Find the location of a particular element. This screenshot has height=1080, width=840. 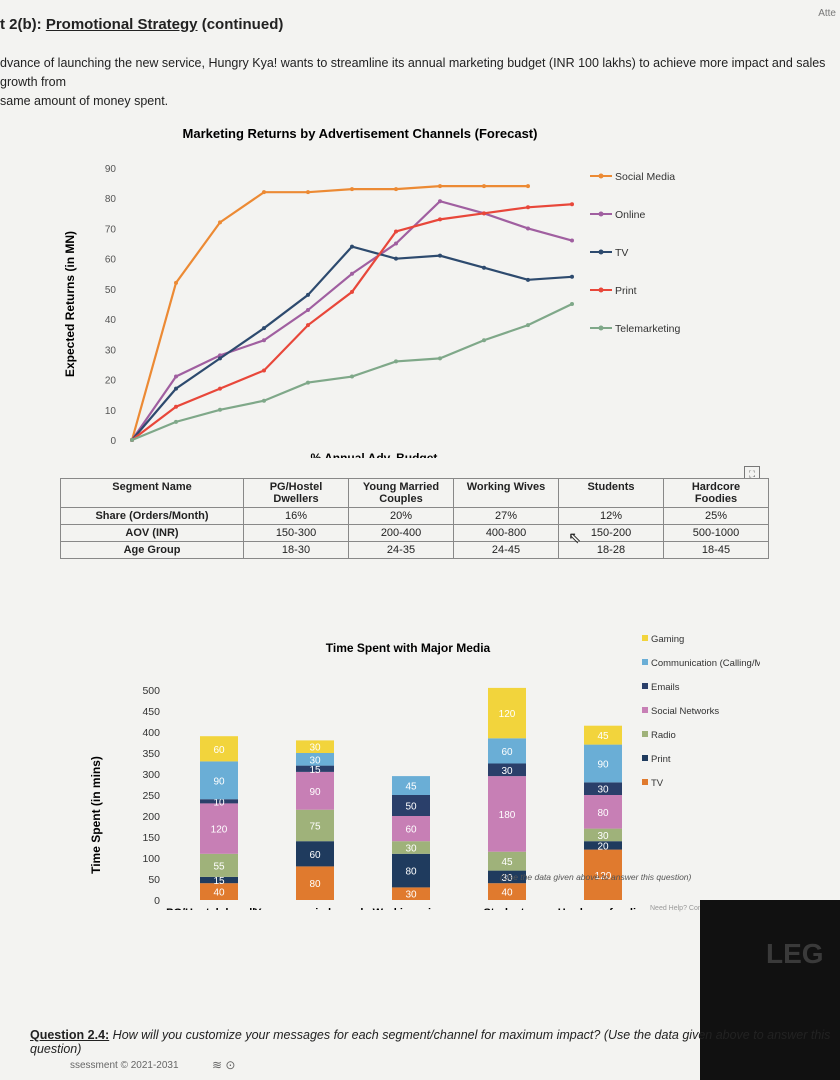

bar-chart-ylabel: Time Spent (in mins) is located at coordinates (96, 815).